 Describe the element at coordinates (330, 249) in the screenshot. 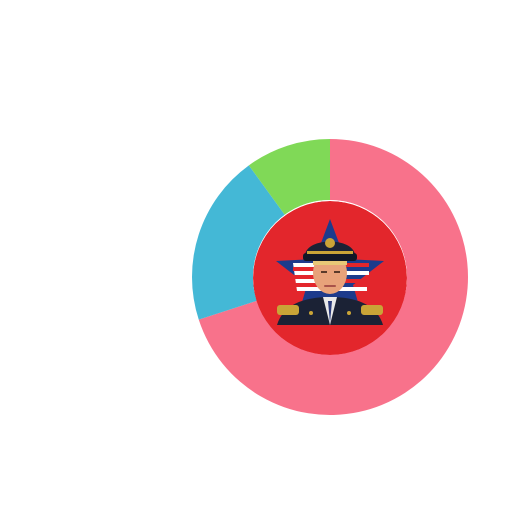

I see `cap` at that location.